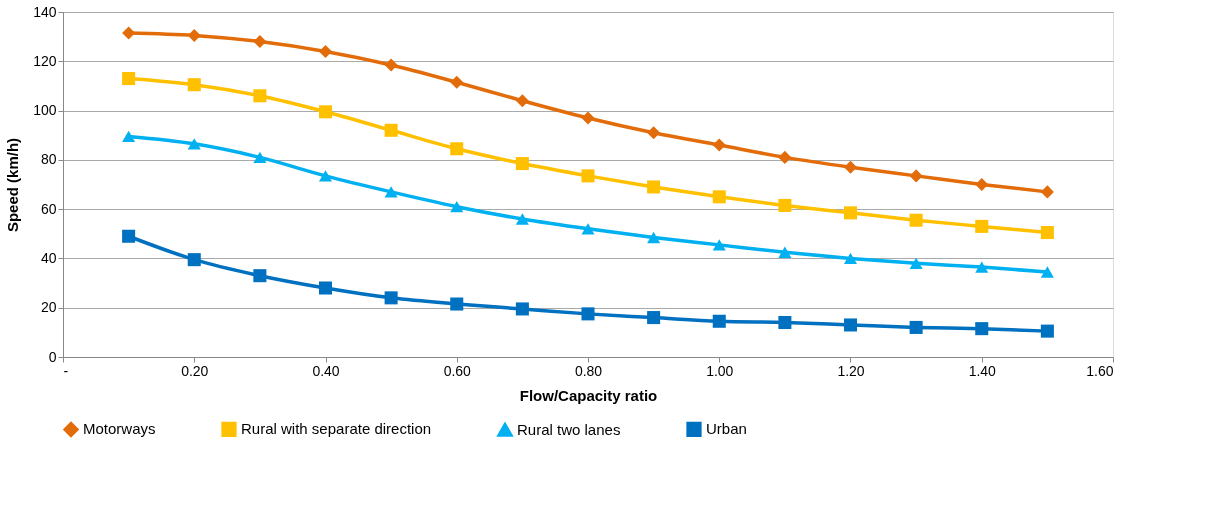  Describe the element at coordinates (726, 429) in the screenshot. I see `legend-label: Urban` at that location.